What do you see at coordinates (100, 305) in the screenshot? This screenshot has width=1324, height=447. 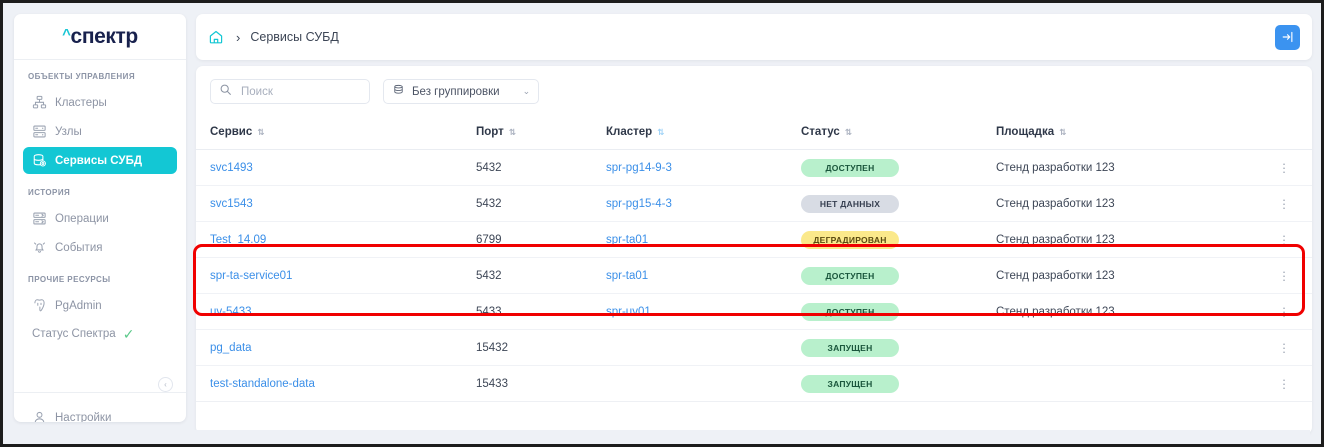 I see `sidebar-item-pgadmin: PgAdmin` at bounding box center [100, 305].